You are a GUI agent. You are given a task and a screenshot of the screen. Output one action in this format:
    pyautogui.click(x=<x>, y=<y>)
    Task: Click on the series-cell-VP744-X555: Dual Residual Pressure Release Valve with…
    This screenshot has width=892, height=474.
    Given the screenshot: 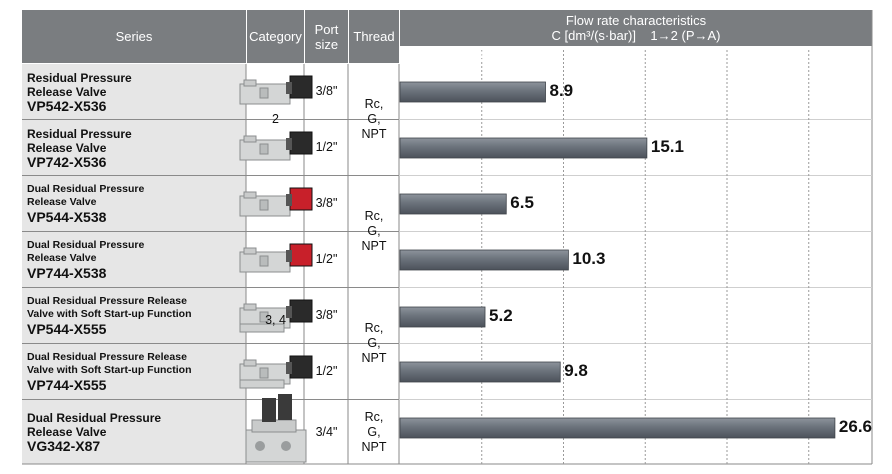 What is the action you would take?
    pyautogui.click(x=167, y=371)
    